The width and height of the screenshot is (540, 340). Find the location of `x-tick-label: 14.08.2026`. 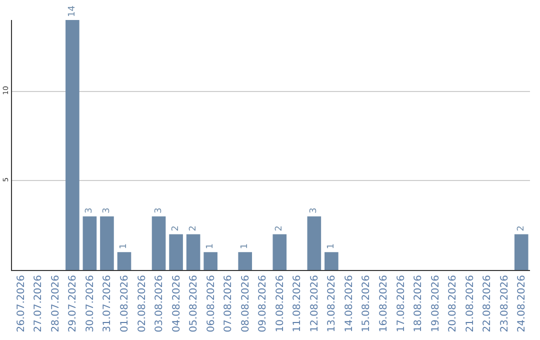

x-tick-label: 14.08.2026 is located at coordinates (349, 303).